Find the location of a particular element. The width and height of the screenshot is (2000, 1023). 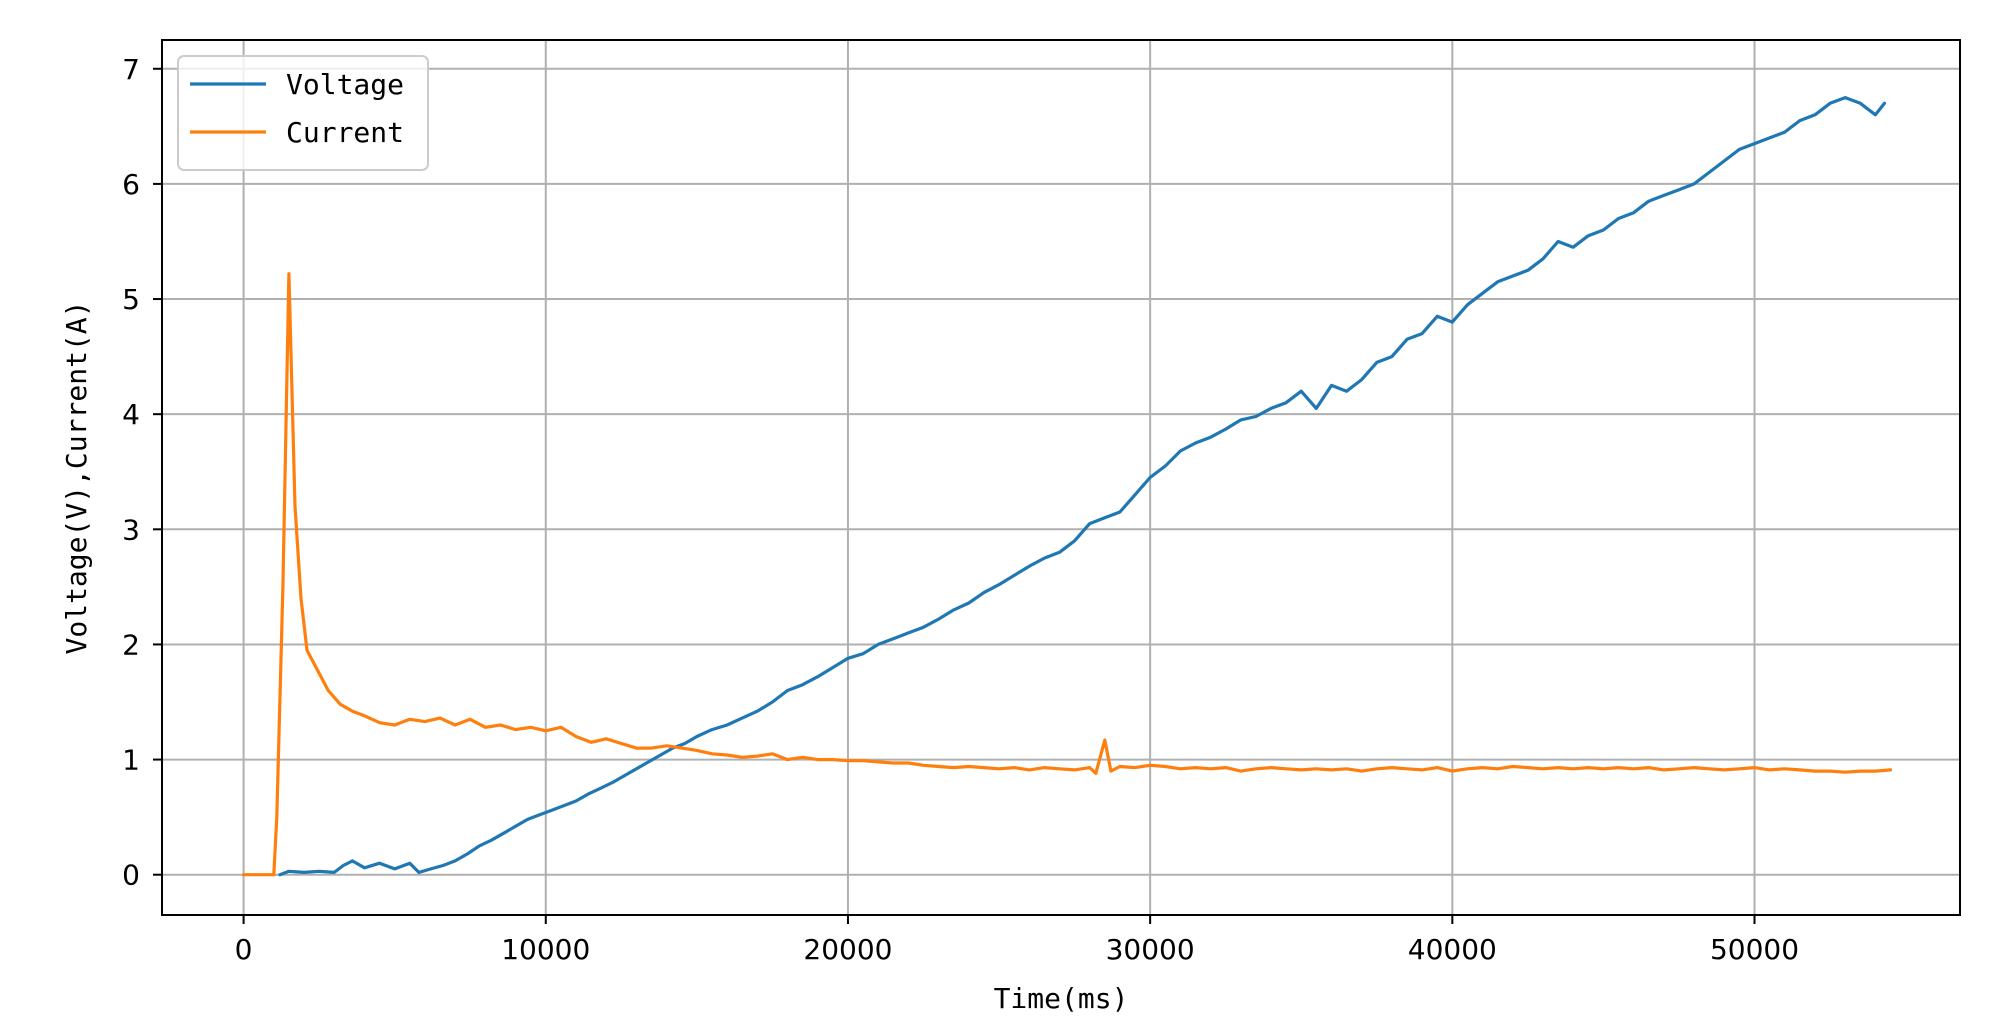

x-tick-label: 10000 is located at coordinates (545, 949).